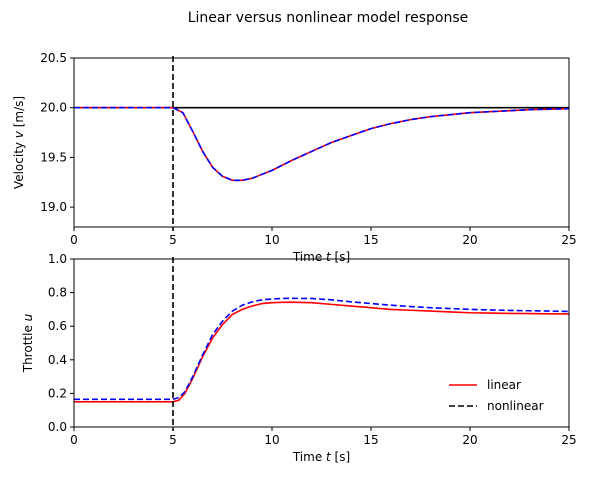 This screenshot has width=589, height=487. Describe the element at coordinates (496, 395) in the screenshot. I see `legend: linear nonlinear` at that location.